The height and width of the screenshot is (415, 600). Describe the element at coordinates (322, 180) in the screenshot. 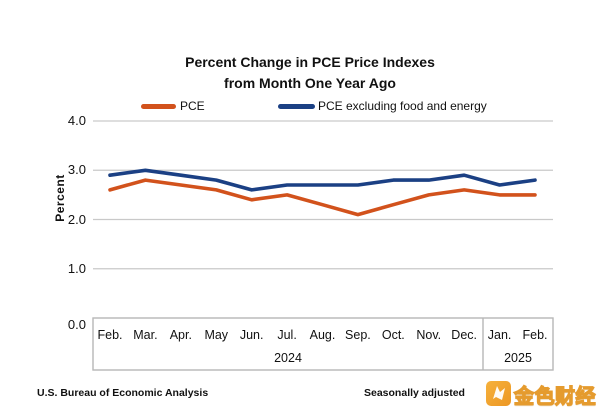

I see `core-pce-series-line` at that location.